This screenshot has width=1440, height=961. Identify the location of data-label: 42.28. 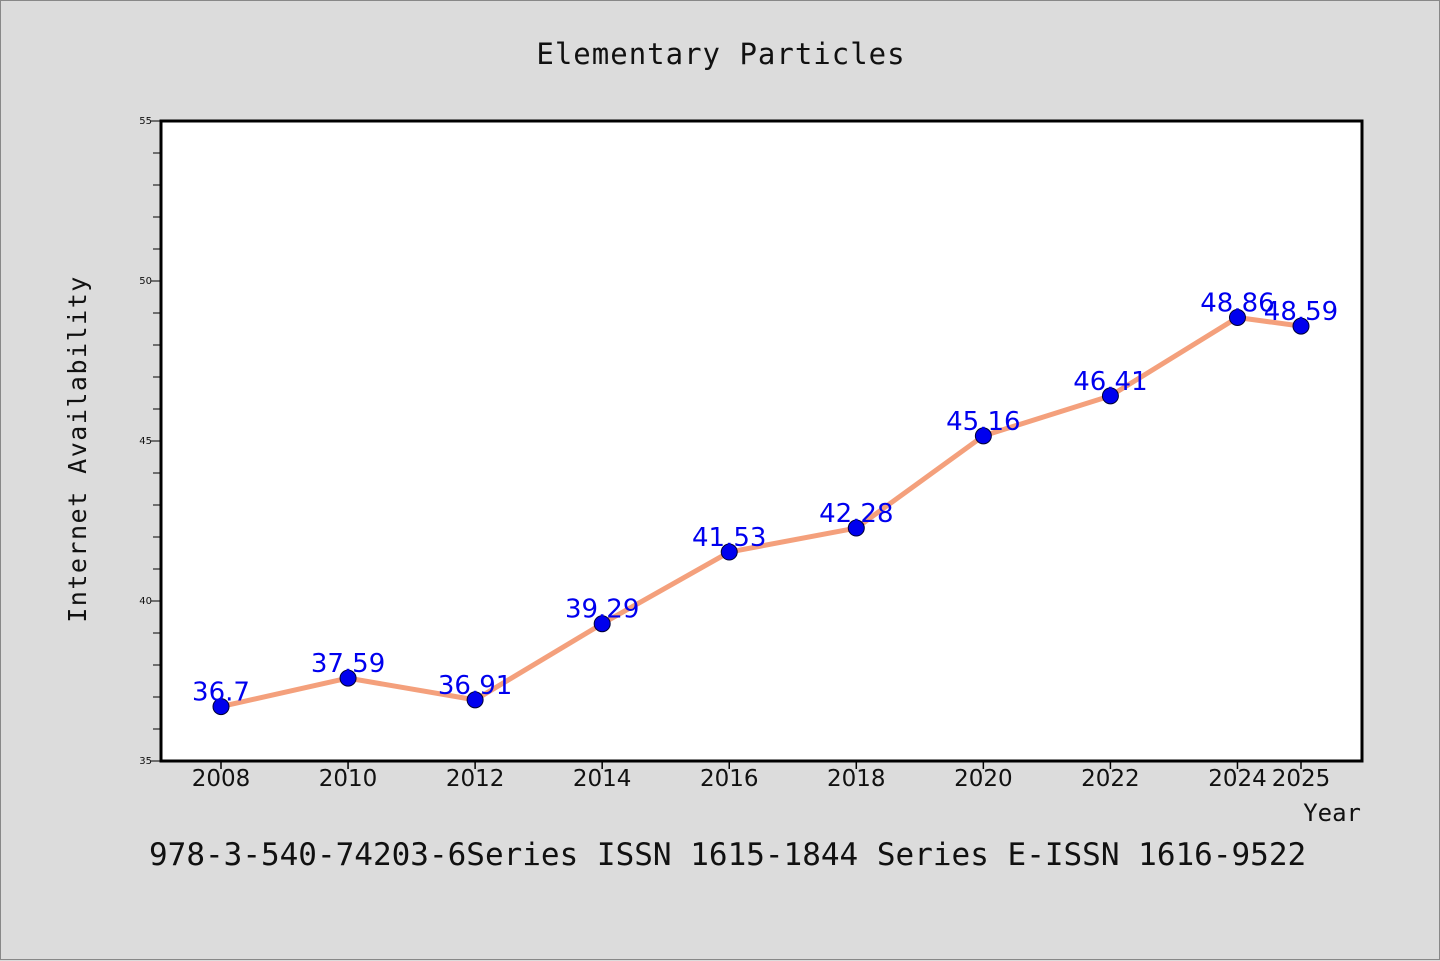
(856, 514).